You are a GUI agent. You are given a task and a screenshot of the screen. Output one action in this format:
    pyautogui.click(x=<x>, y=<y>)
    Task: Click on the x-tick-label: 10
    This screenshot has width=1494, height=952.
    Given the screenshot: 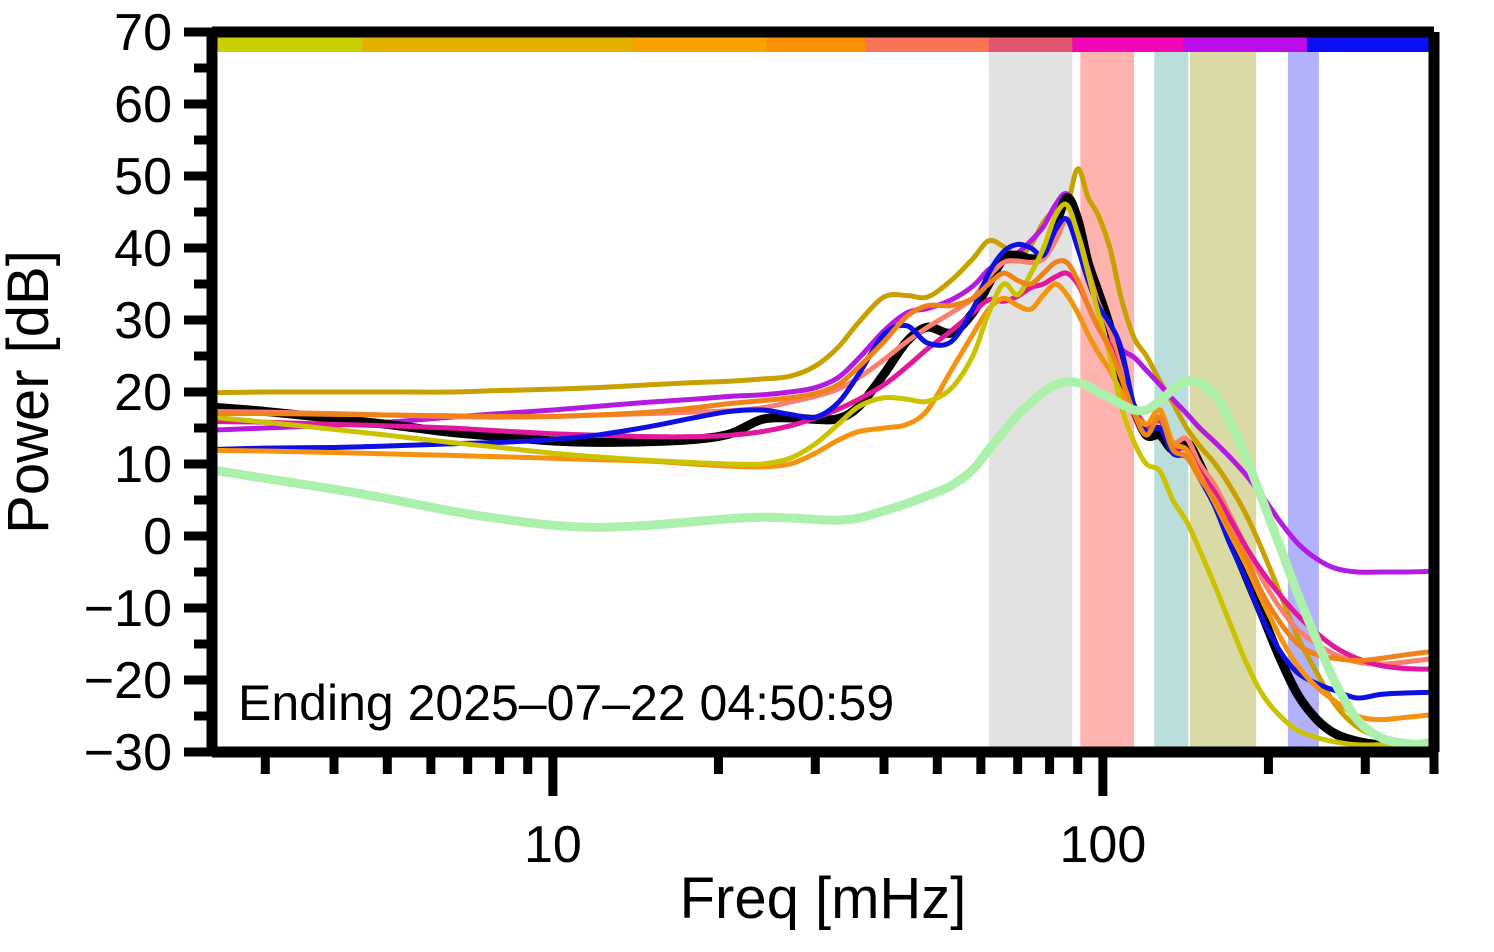 What is the action you would take?
    pyautogui.click(x=553, y=845)
    